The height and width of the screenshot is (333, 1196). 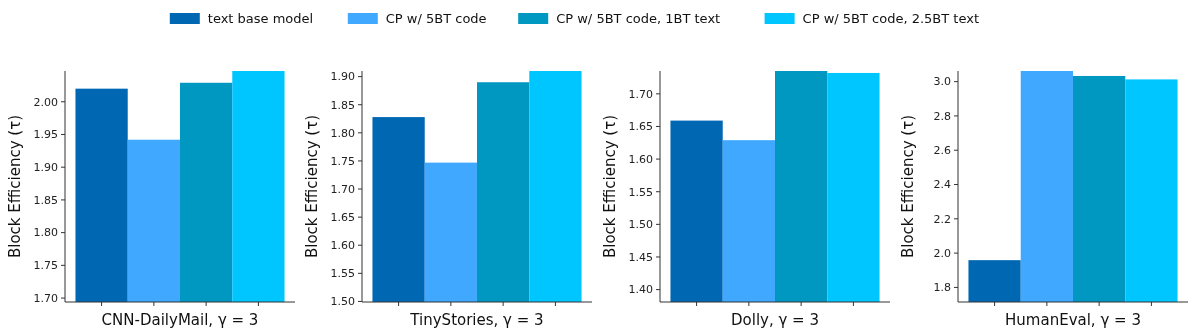 What do you see at coordinates (45, 135) in the screenshot?
I see `y-tick-label: 1.95` at bounding box center [45, 135].